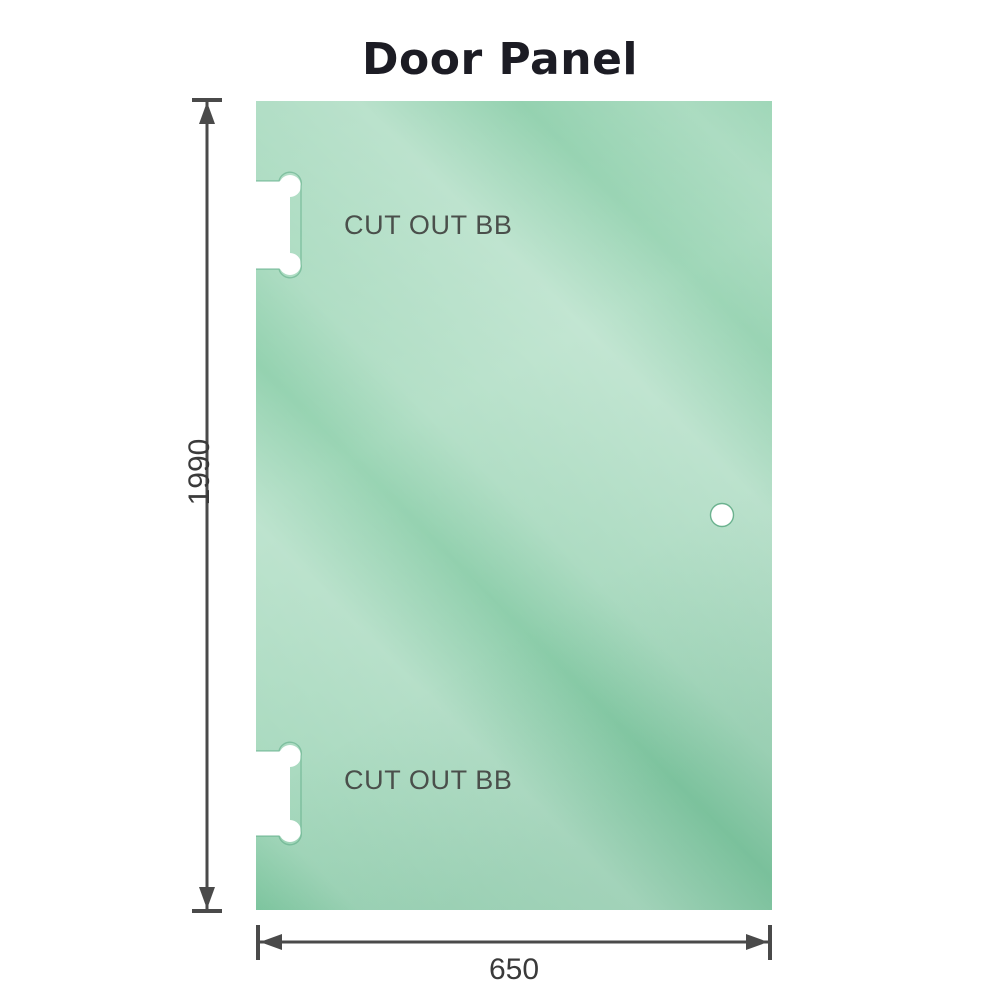 This screenshot has width=1000, height=1000. What do you see at coordinates (199, 472) in the screenshot?
I see `dimension-height-label: 1990` at bounding box center [199, 472].